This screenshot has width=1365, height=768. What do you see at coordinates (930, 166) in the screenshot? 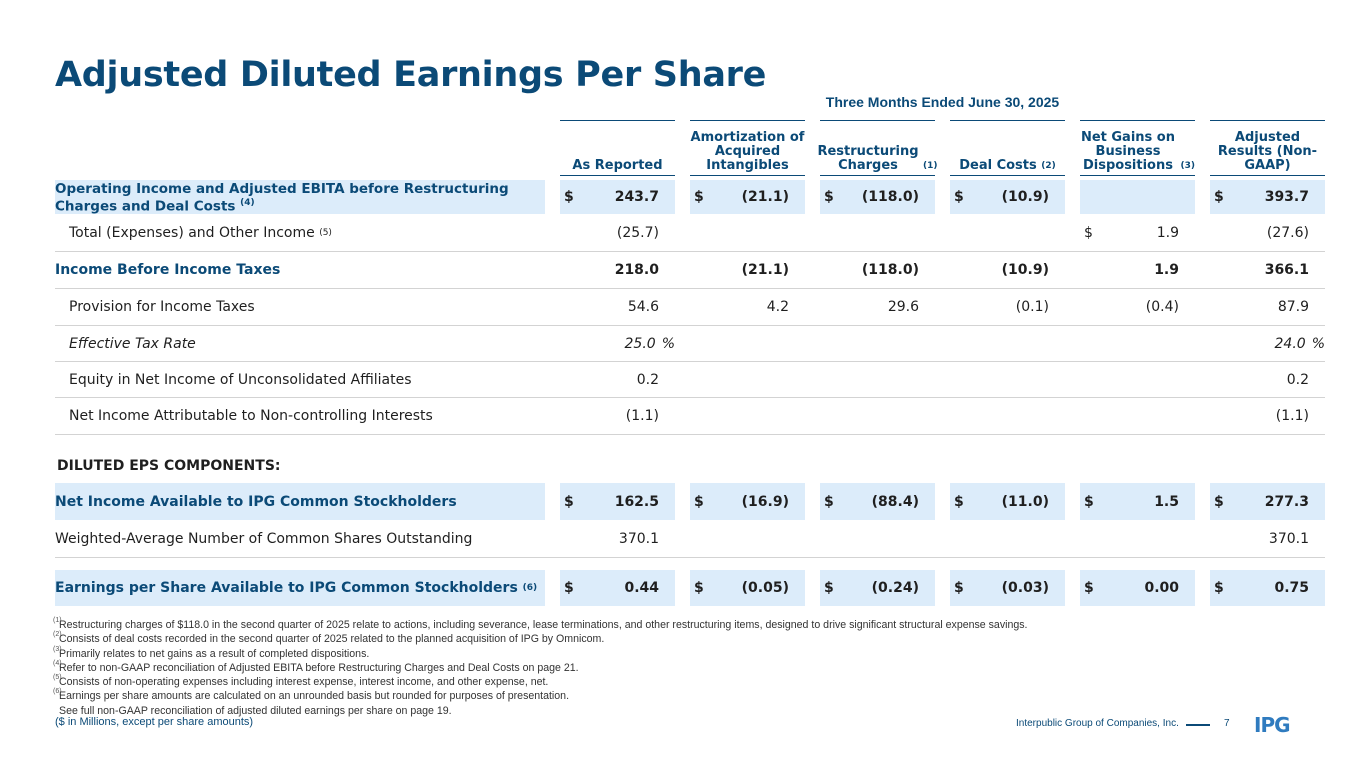
I see `column-header-footnote-ref: (1)` at bounding box center [930, 166].